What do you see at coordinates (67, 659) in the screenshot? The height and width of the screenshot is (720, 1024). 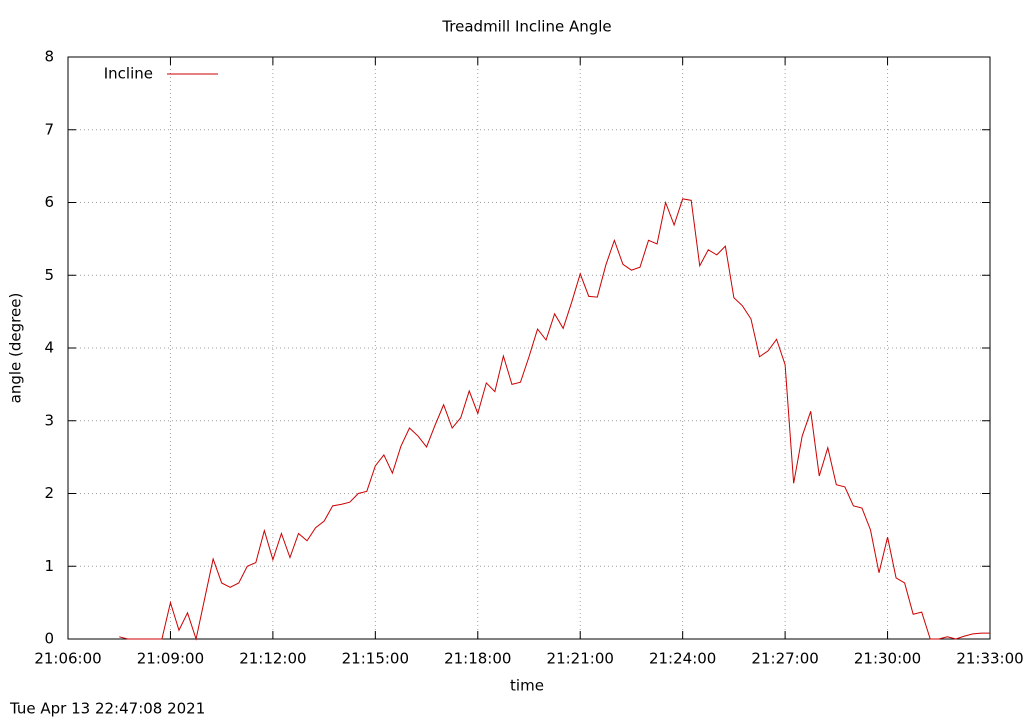 I see `x-tick-label: 21:06:00` at bounding box center [67, 659].